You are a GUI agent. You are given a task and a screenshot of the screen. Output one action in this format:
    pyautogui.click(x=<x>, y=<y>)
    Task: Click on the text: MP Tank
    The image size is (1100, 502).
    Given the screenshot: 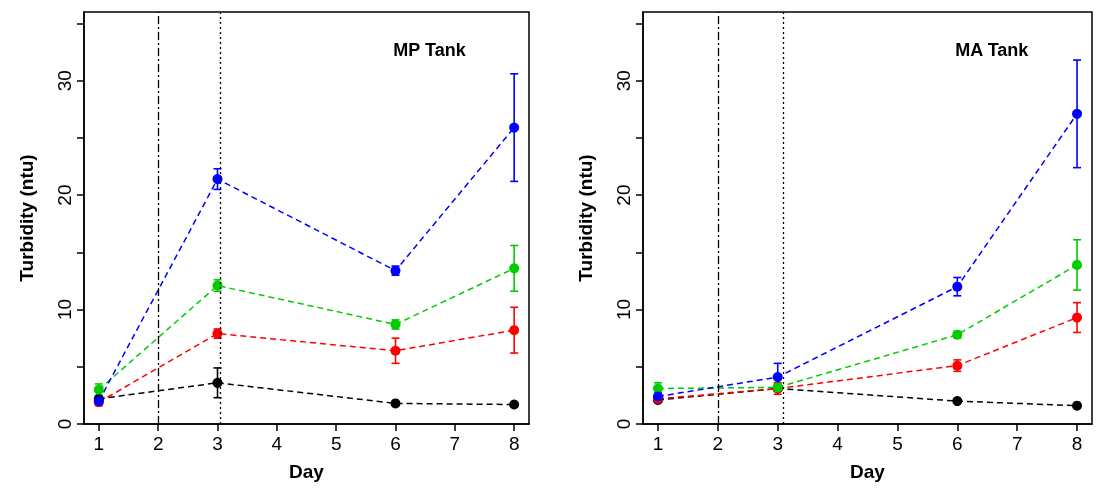 What is the action you would take?
    pyautogui.click(x=430, y=50)
    